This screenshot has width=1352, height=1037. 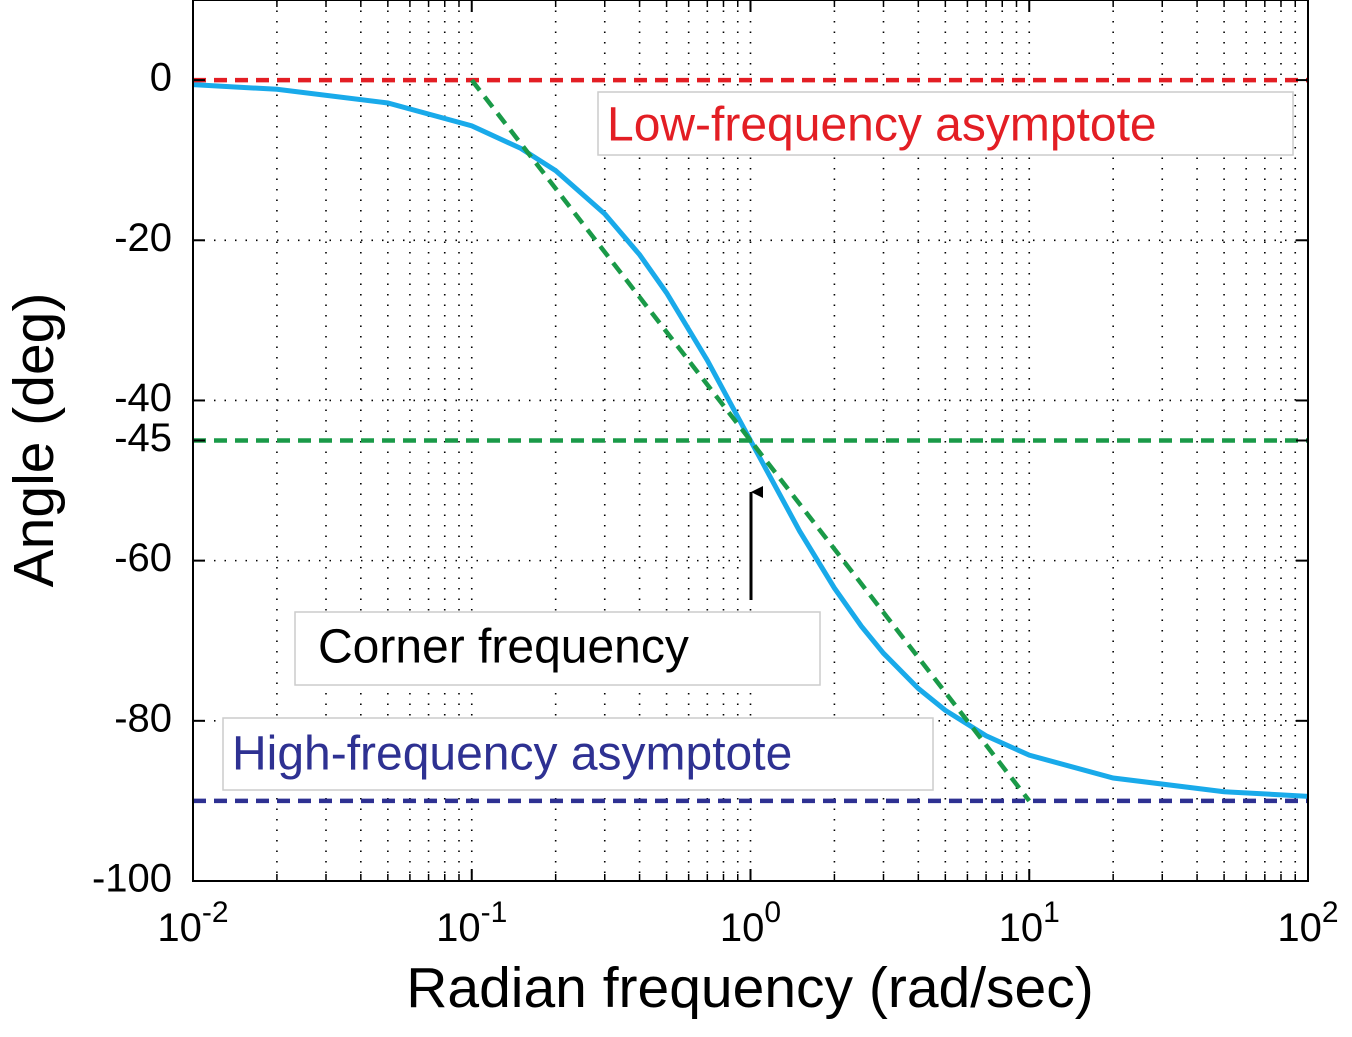 I want to click on x-axis-label: Radian frequency (rad/sec), so click(x=750, y=988).